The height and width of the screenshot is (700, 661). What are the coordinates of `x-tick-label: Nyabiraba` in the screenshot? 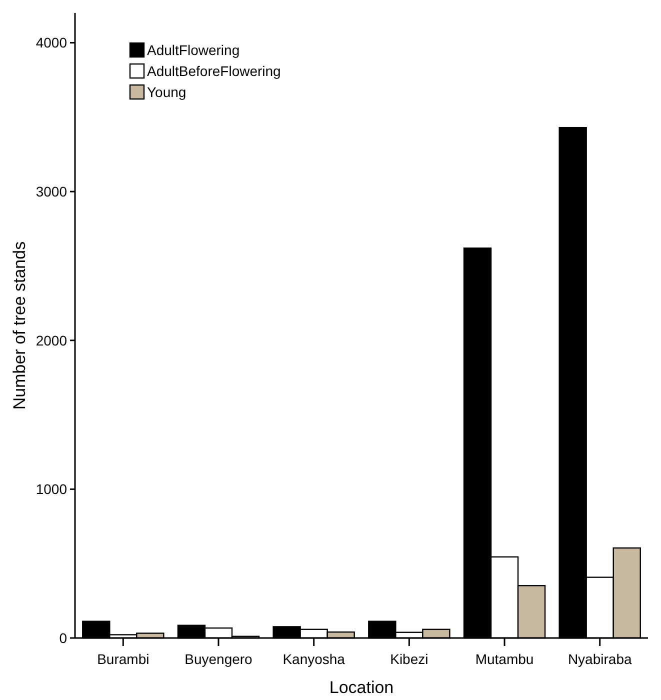 It's located at (600, 659).